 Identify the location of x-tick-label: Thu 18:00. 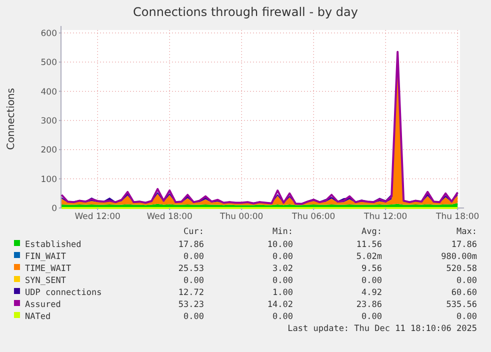
(457, 217).